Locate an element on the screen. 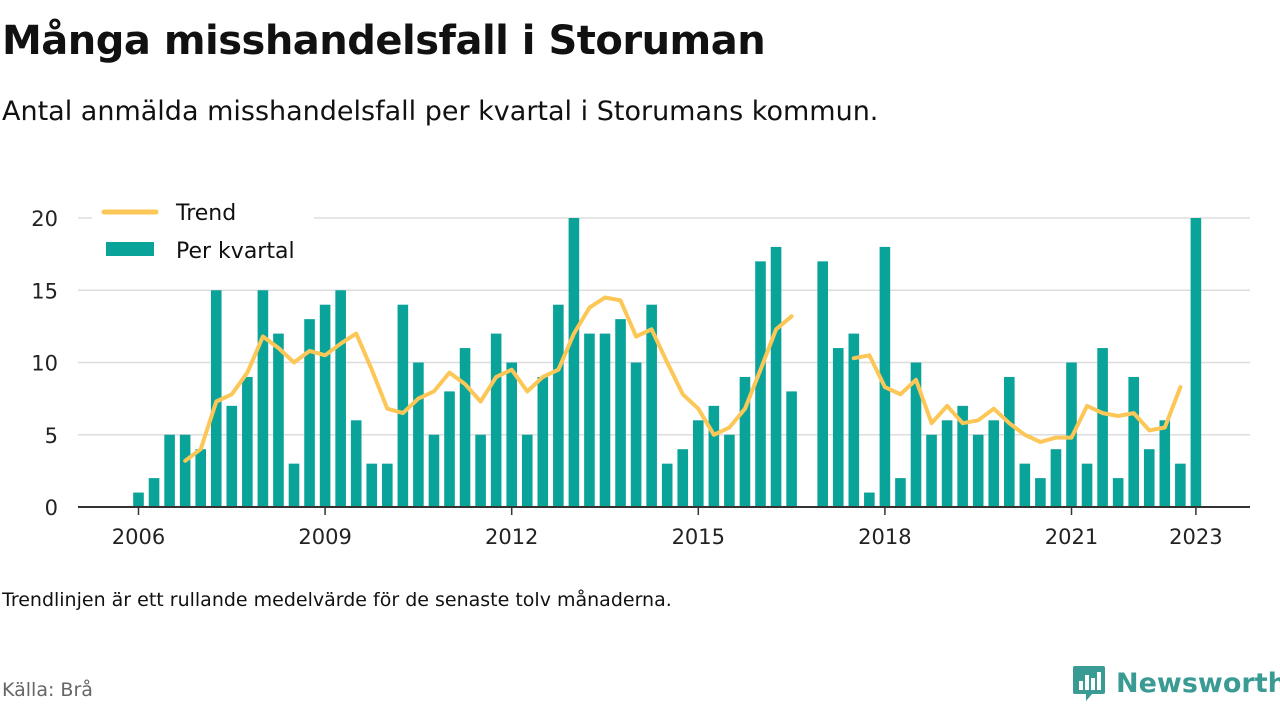 The width and height of the screenshot is (1280, 720). legend-trend-label: Trend is located at coordinates (205, 213).